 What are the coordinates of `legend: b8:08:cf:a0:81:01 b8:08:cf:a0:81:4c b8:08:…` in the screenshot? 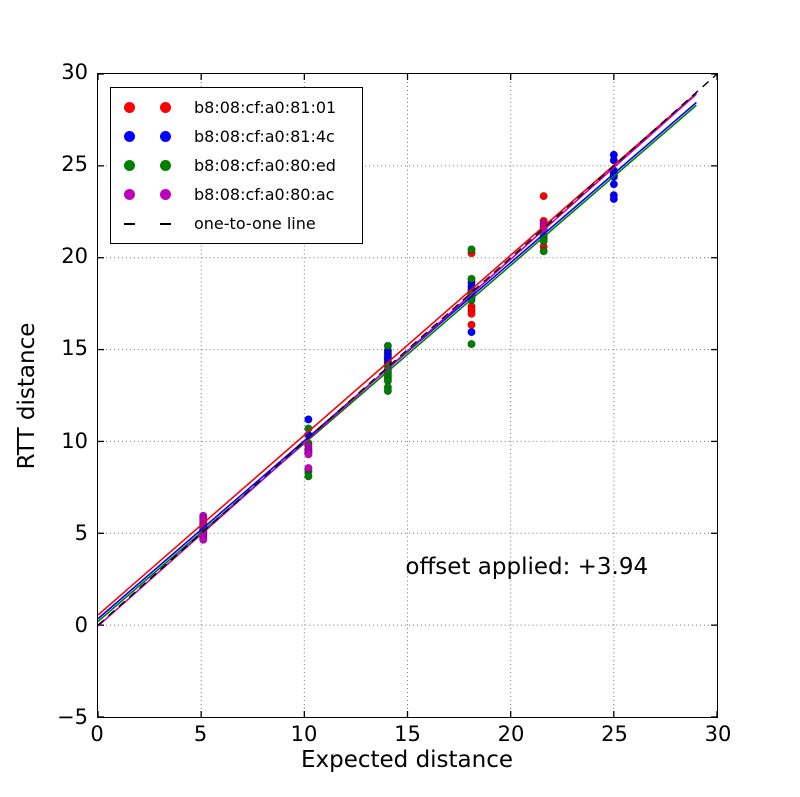 It's located at (236, 165).